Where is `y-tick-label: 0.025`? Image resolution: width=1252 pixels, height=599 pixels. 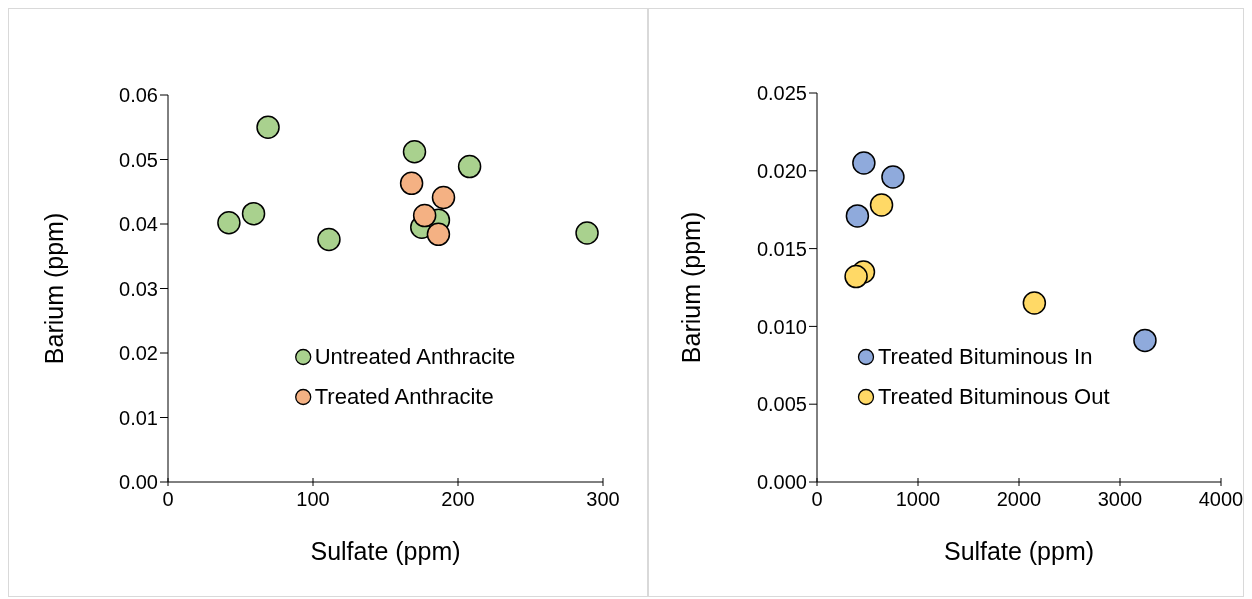
y-tick-label: 0.025 is located at coordinates (781, 93).